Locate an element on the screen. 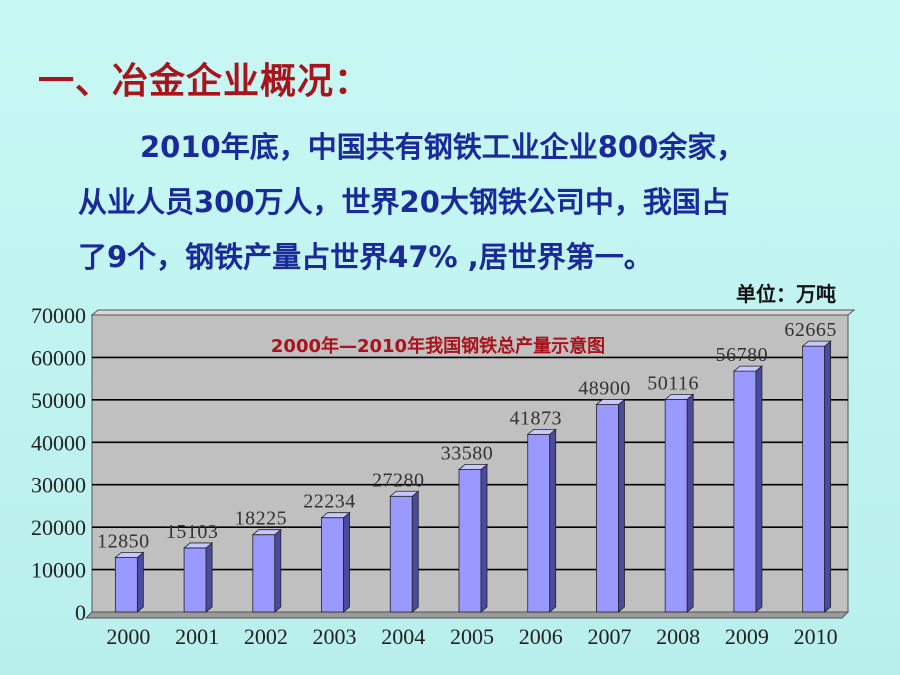 This screenshot has height=675, width=900. x-tick-label: 2000 is located at coordinates (128, 636).